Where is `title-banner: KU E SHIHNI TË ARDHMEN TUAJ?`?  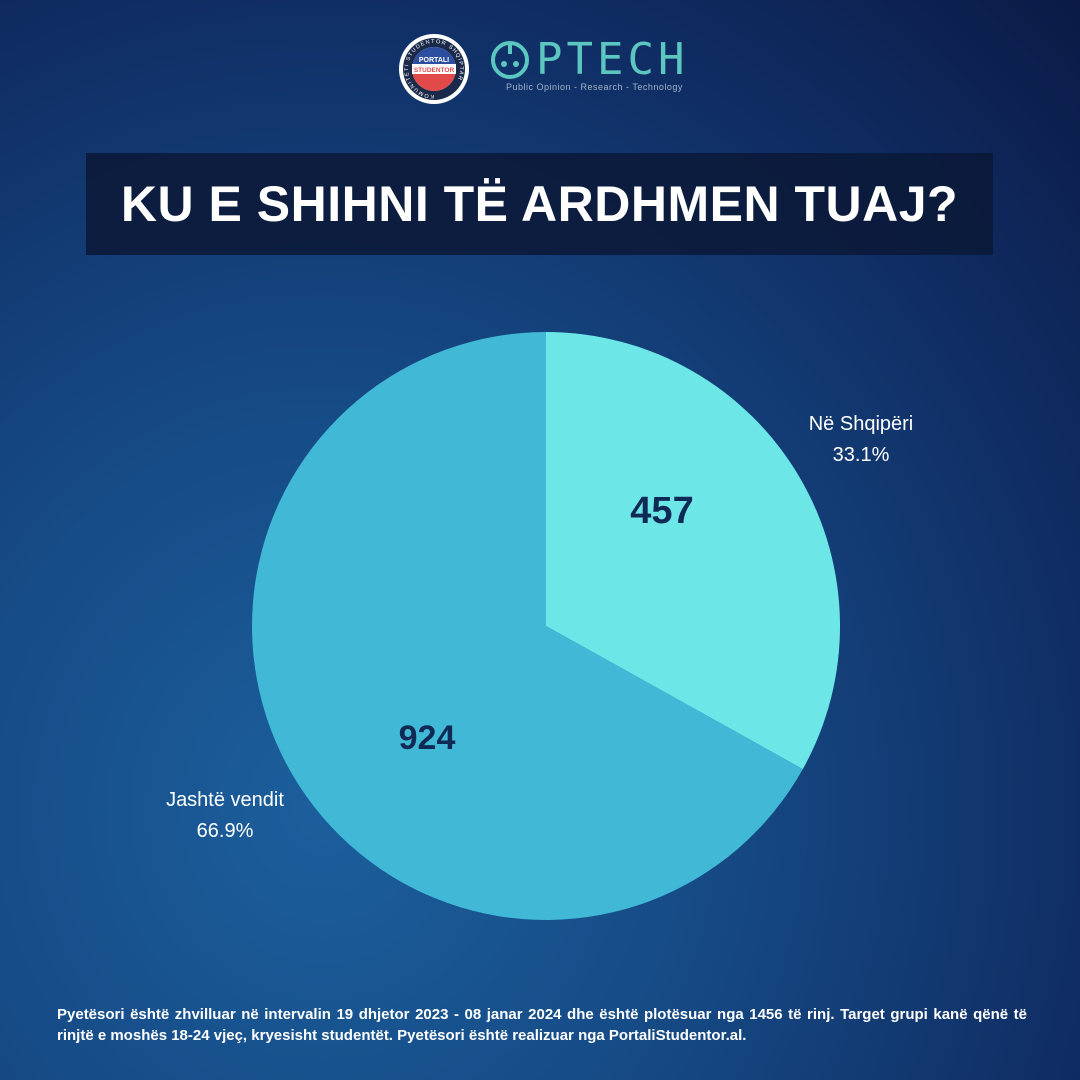
title-banner: KU E SHIHNI TË ARDHMEN TUAJ? is located at coordinates (539, 204).